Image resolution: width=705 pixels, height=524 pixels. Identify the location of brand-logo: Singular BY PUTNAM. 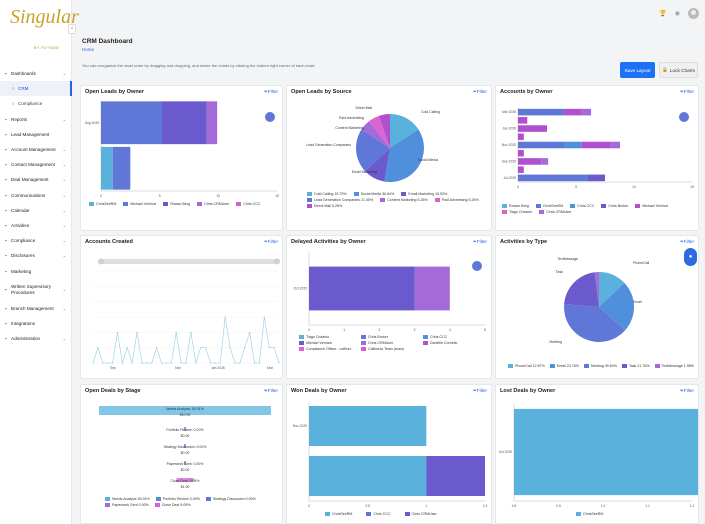
(42, 29).